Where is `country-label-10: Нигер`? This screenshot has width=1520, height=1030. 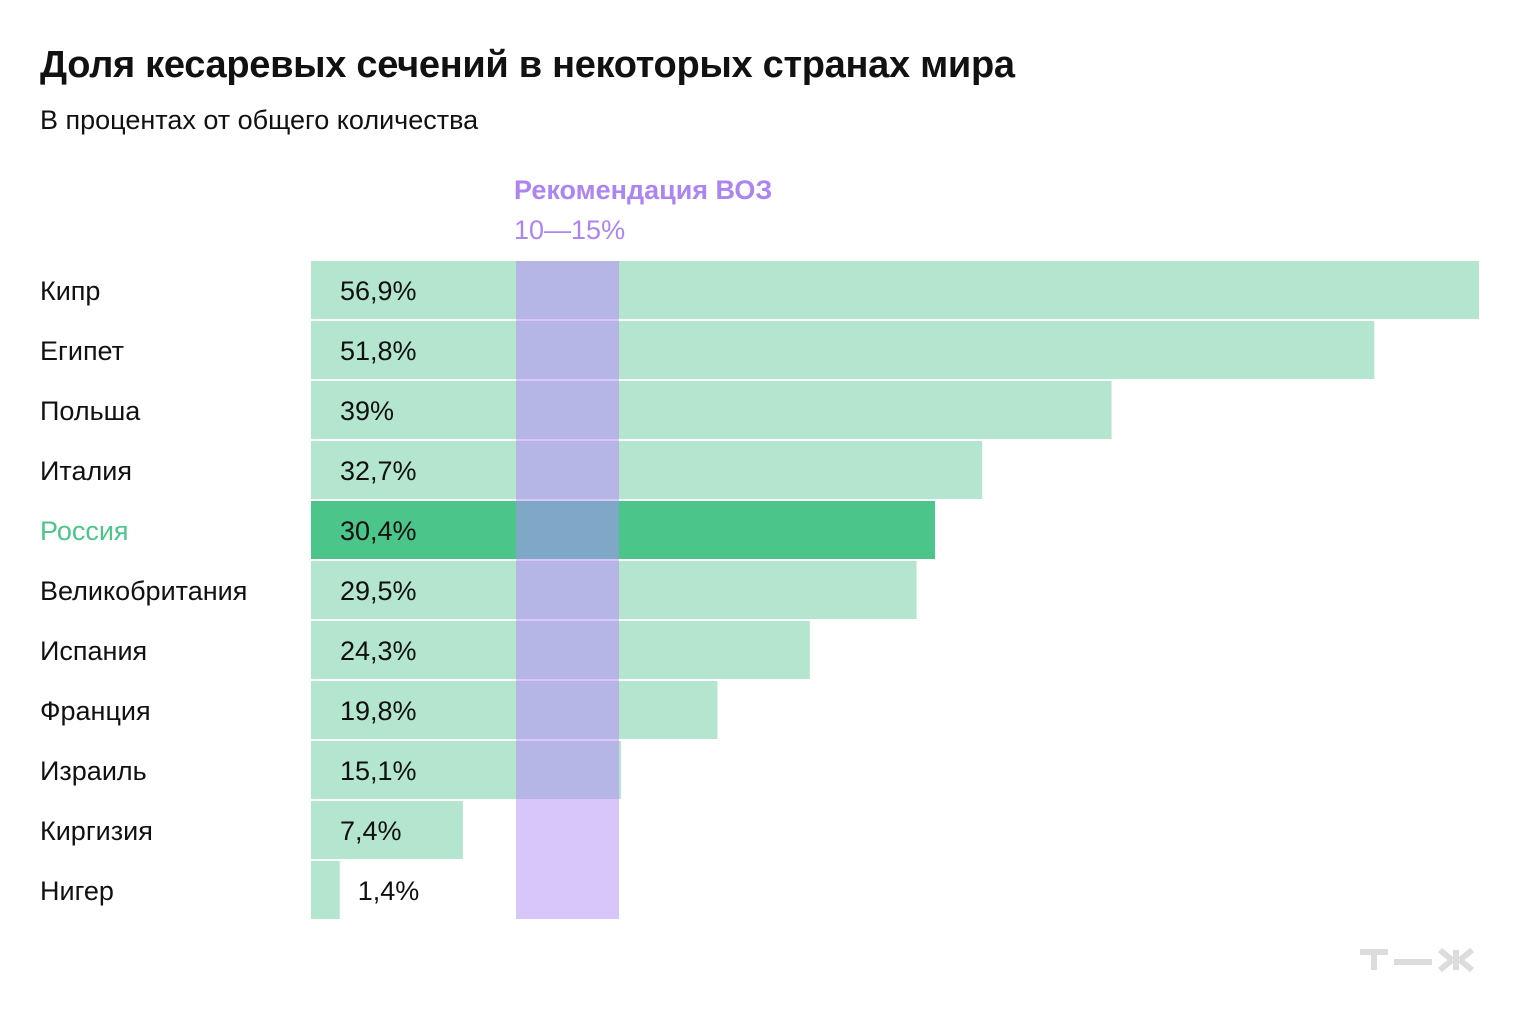 country-label-10: Нигер is located at coordinates (77, 891).